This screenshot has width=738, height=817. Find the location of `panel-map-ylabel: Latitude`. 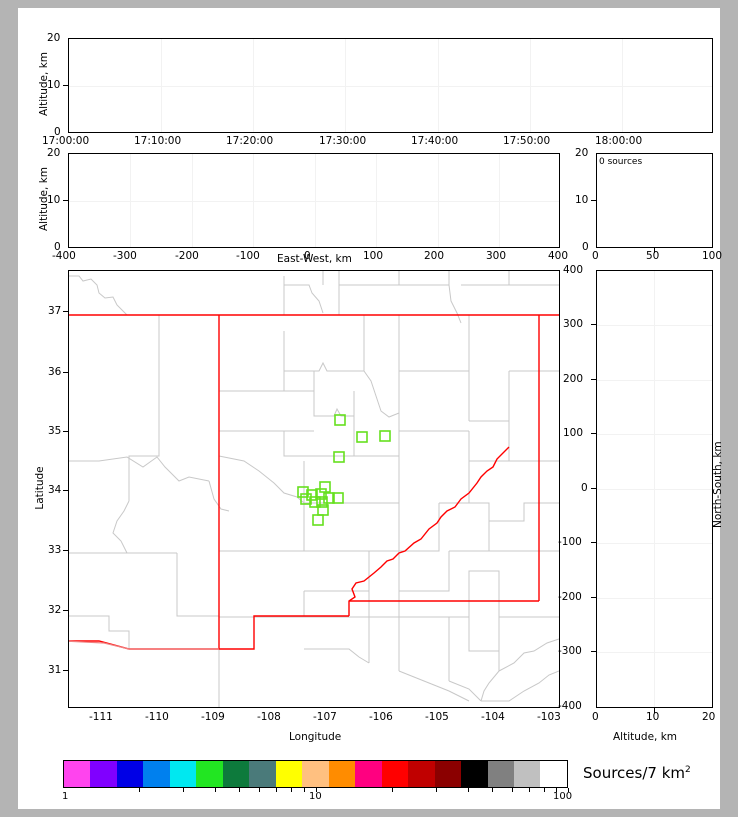

panel-map-ylabel: Latitude is located at coordinates (40, 488).